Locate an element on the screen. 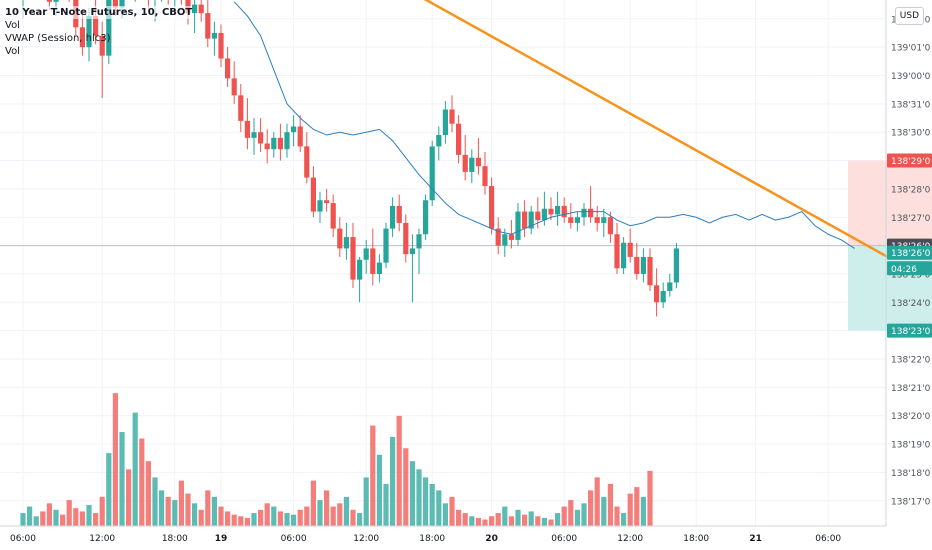  price-tick-label: 138'27'0 is located at coordinates (911, 219).